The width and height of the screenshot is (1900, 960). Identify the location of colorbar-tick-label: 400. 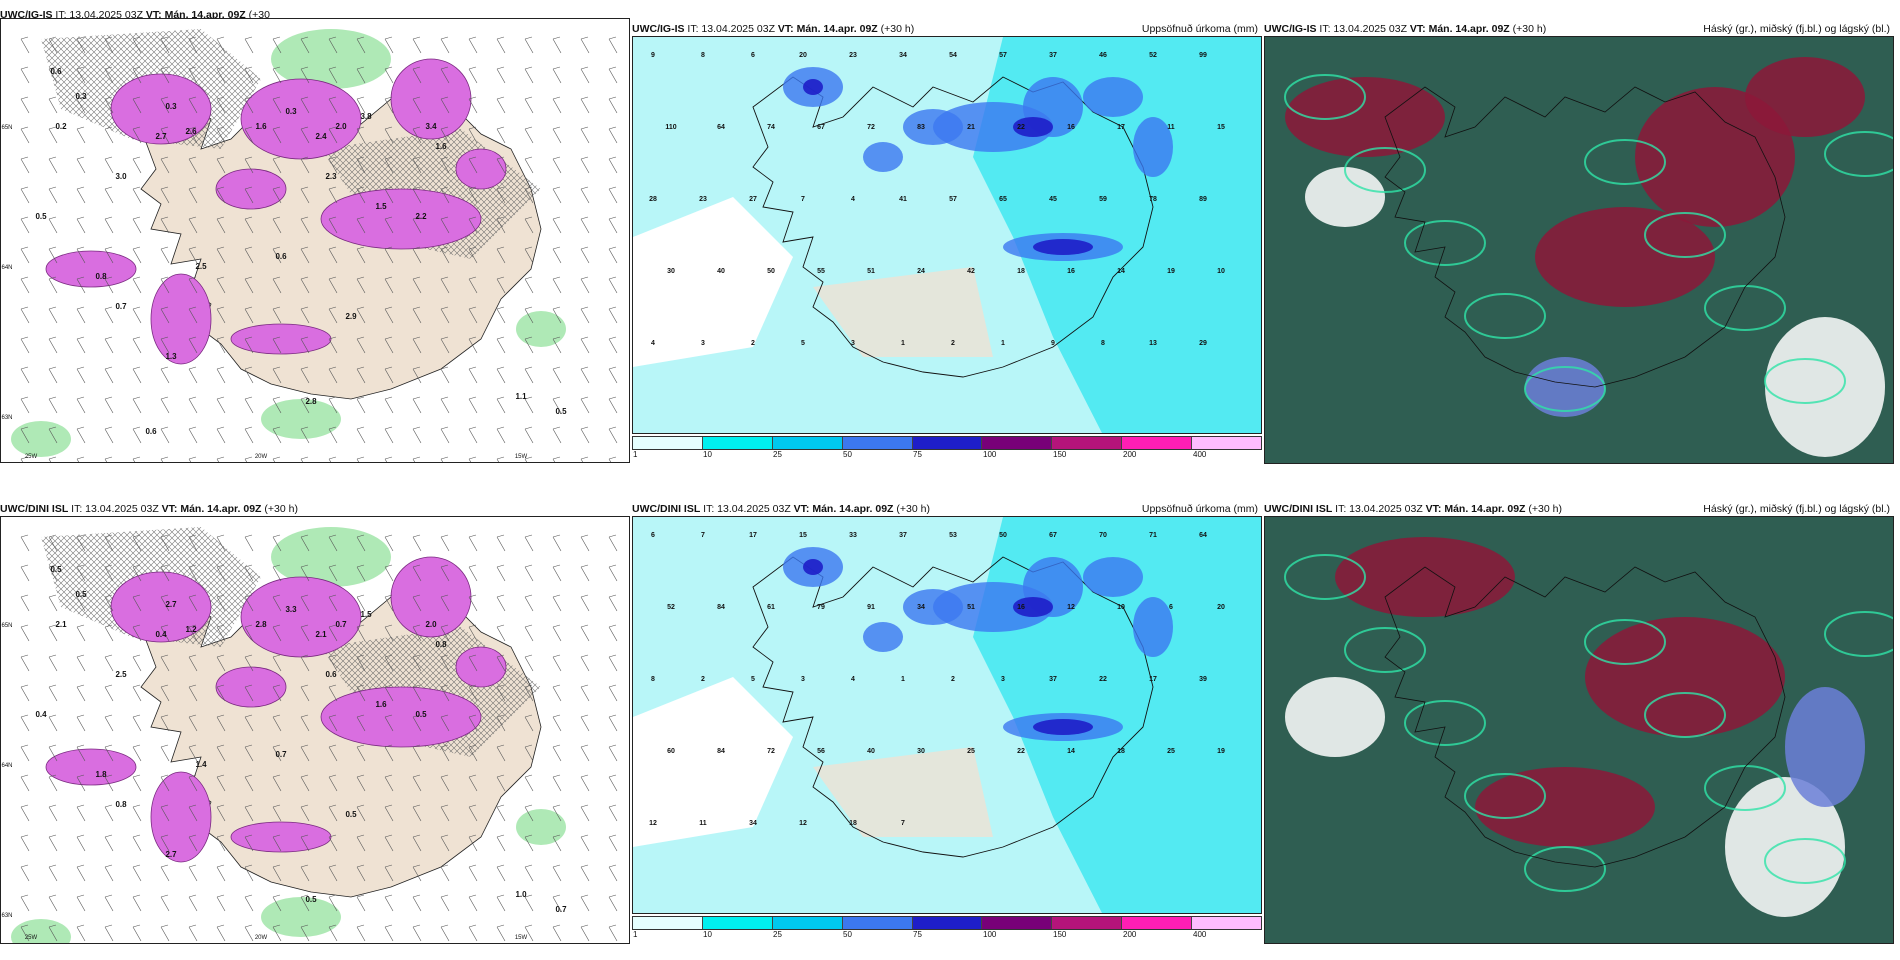
(1200, 934).